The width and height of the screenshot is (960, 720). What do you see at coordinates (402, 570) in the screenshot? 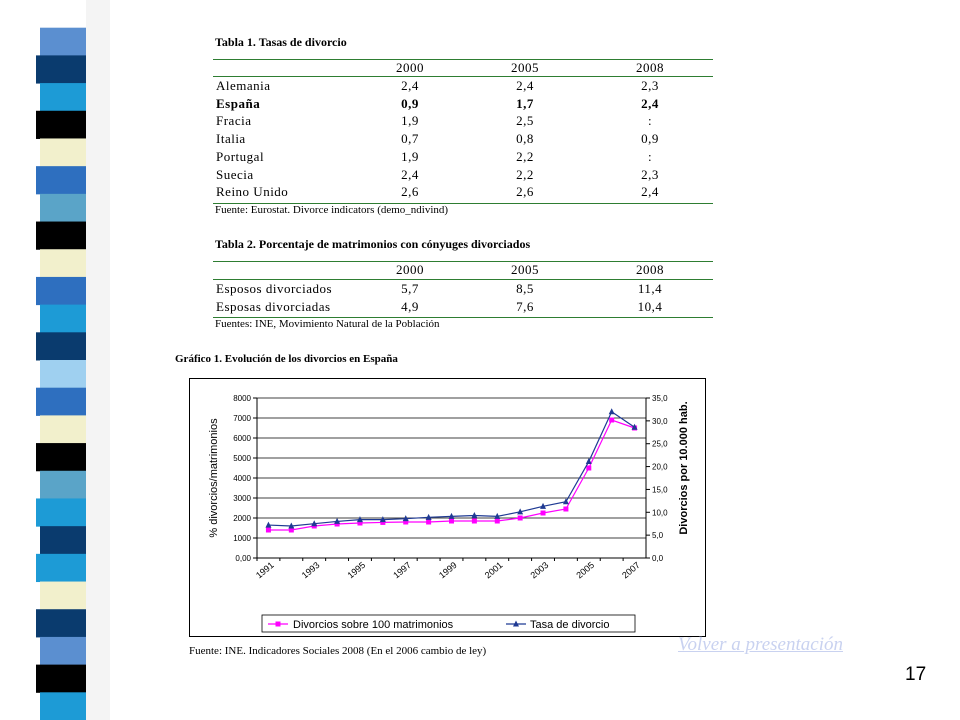
I see `x-tick-label: 1997` at bounding box center [402, 570].